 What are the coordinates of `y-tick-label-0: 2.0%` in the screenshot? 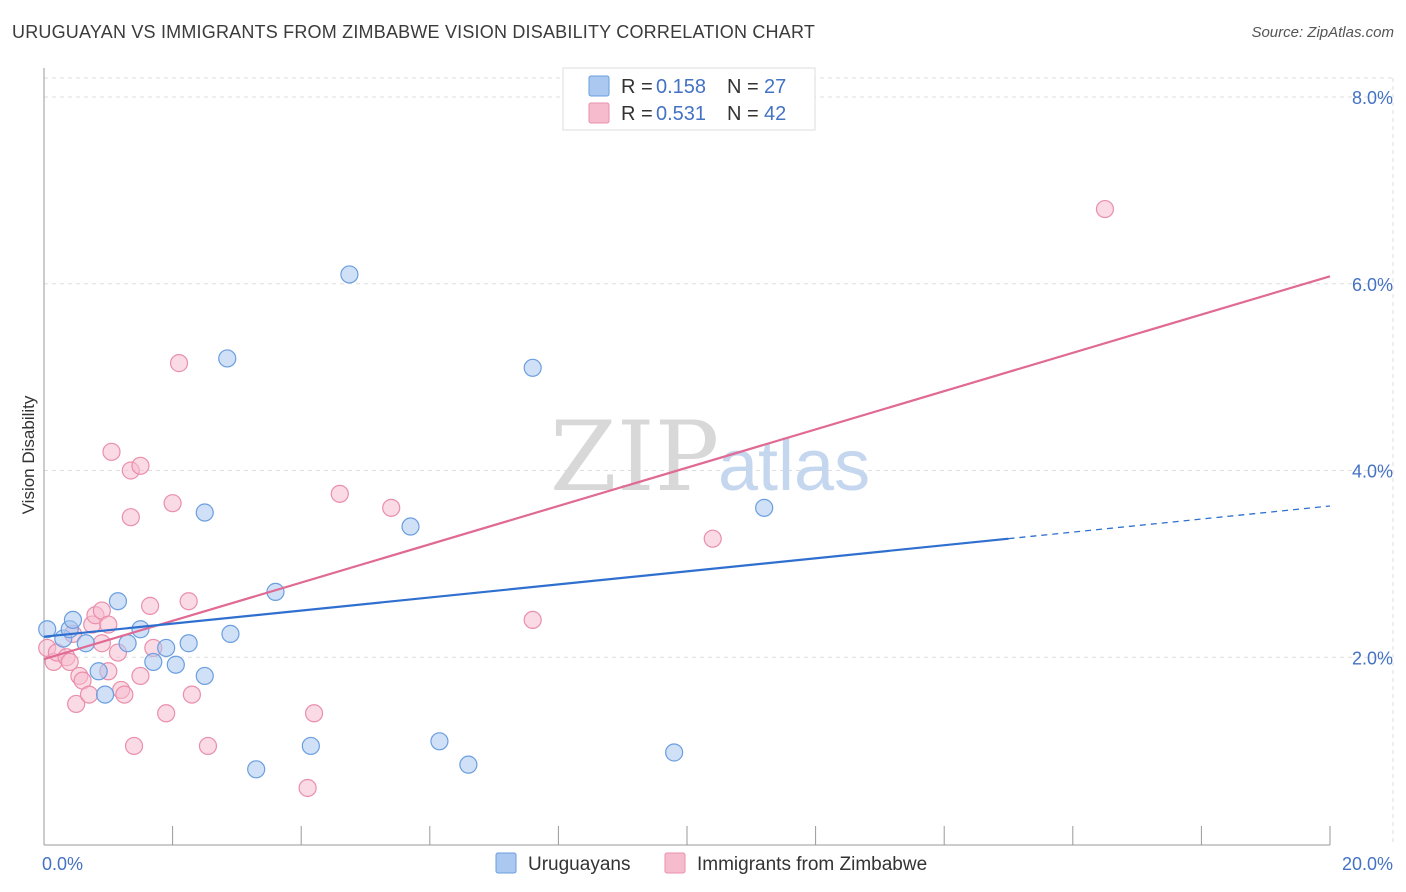 It's located at (1372, 658).